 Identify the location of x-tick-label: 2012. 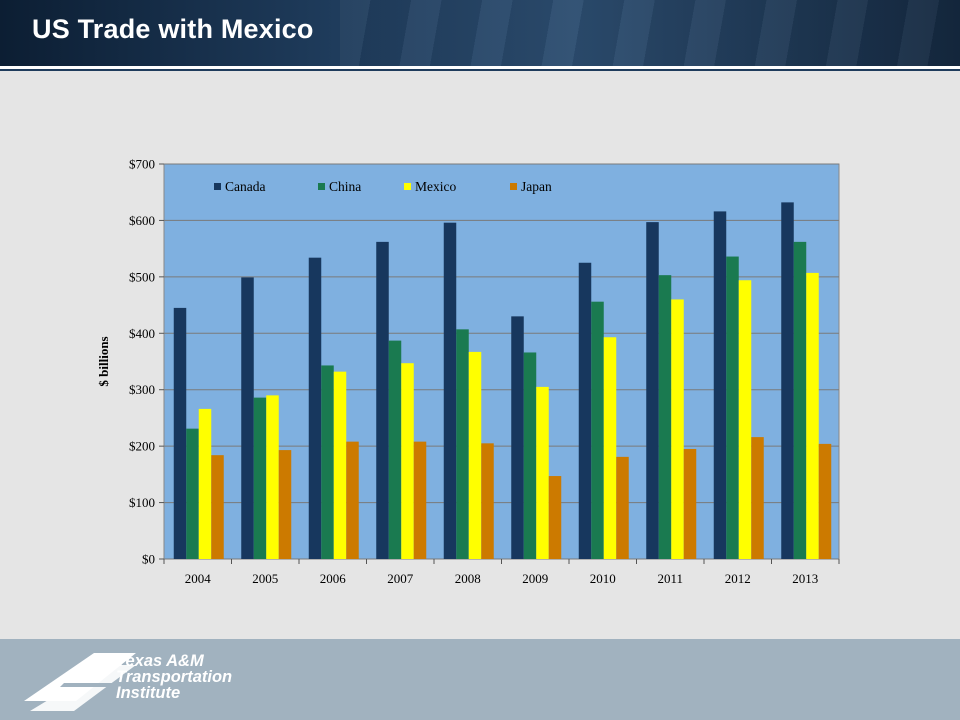
(738, 578).